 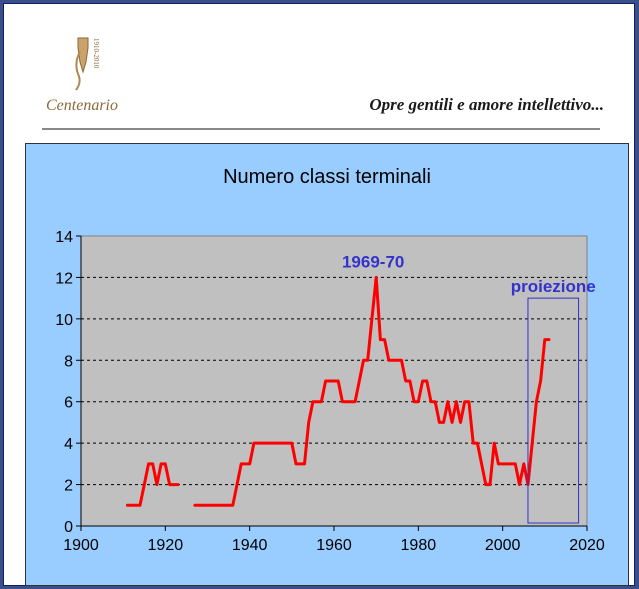 What do you see at coordinates (321, 129) in the screenshot?
I see `header-divider` at bounding box center [321, 129].